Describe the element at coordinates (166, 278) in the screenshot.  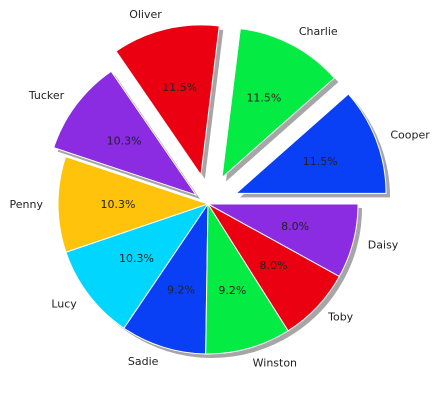
I see `pie-slice-sadie` at that location.